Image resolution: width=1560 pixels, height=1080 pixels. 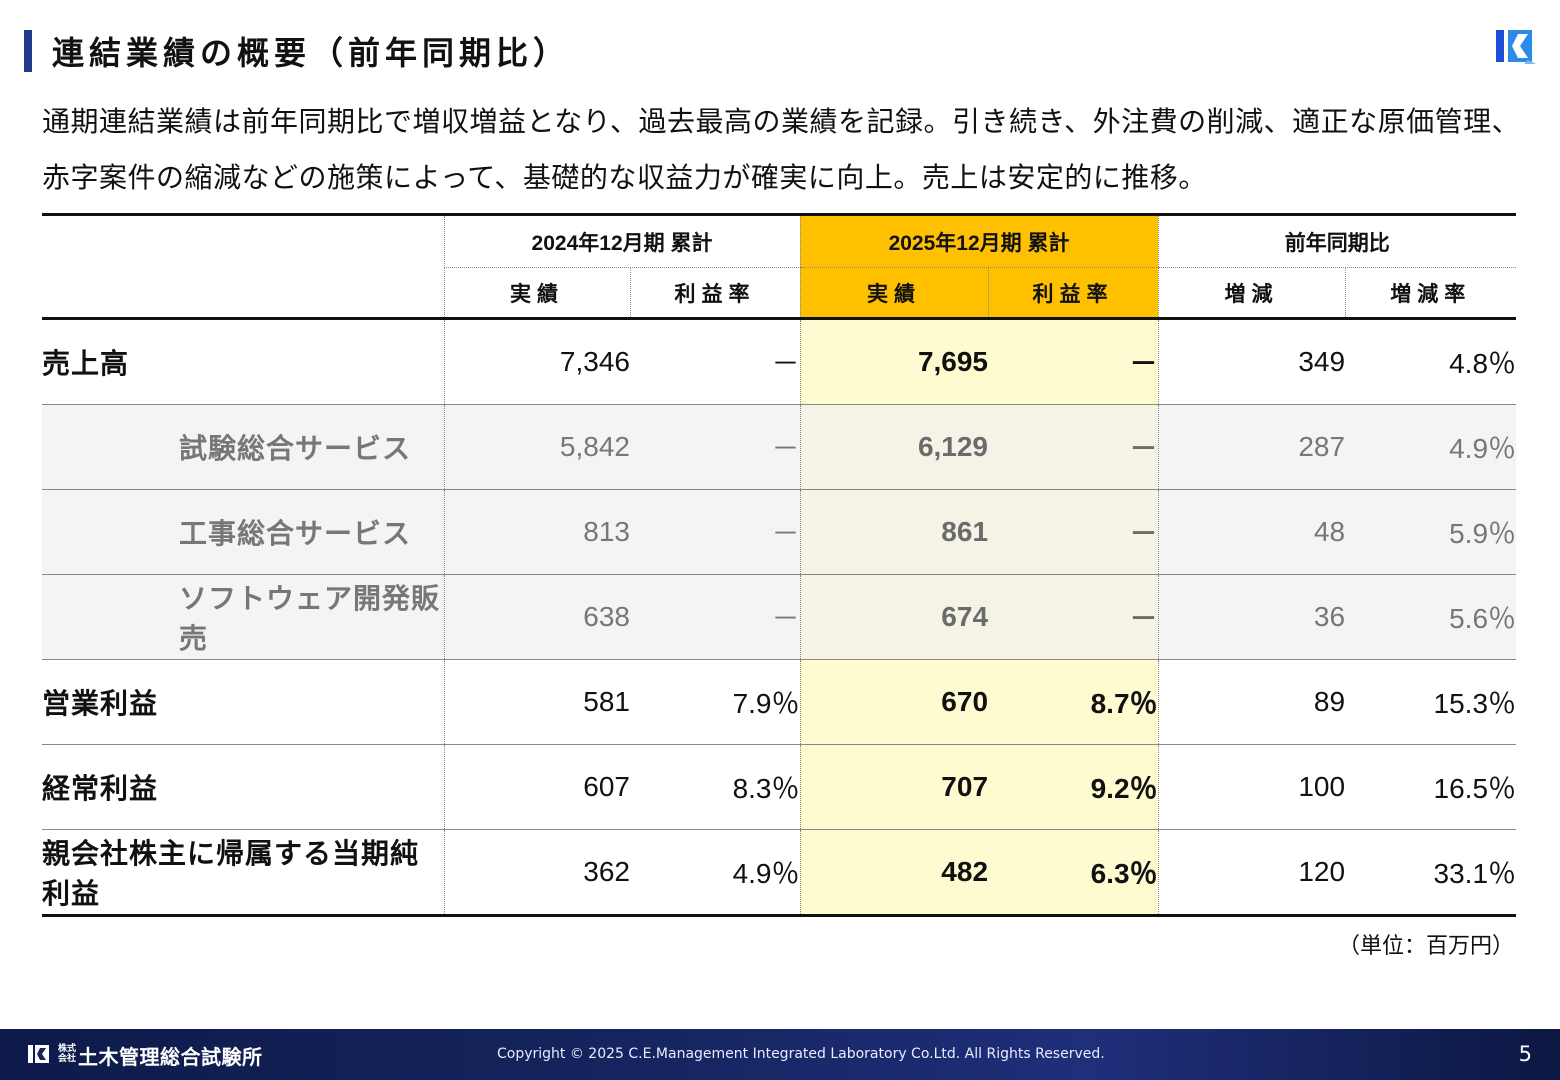 I want to click on unit-note: （単位：百万円）, so click(x=1425, y=946).